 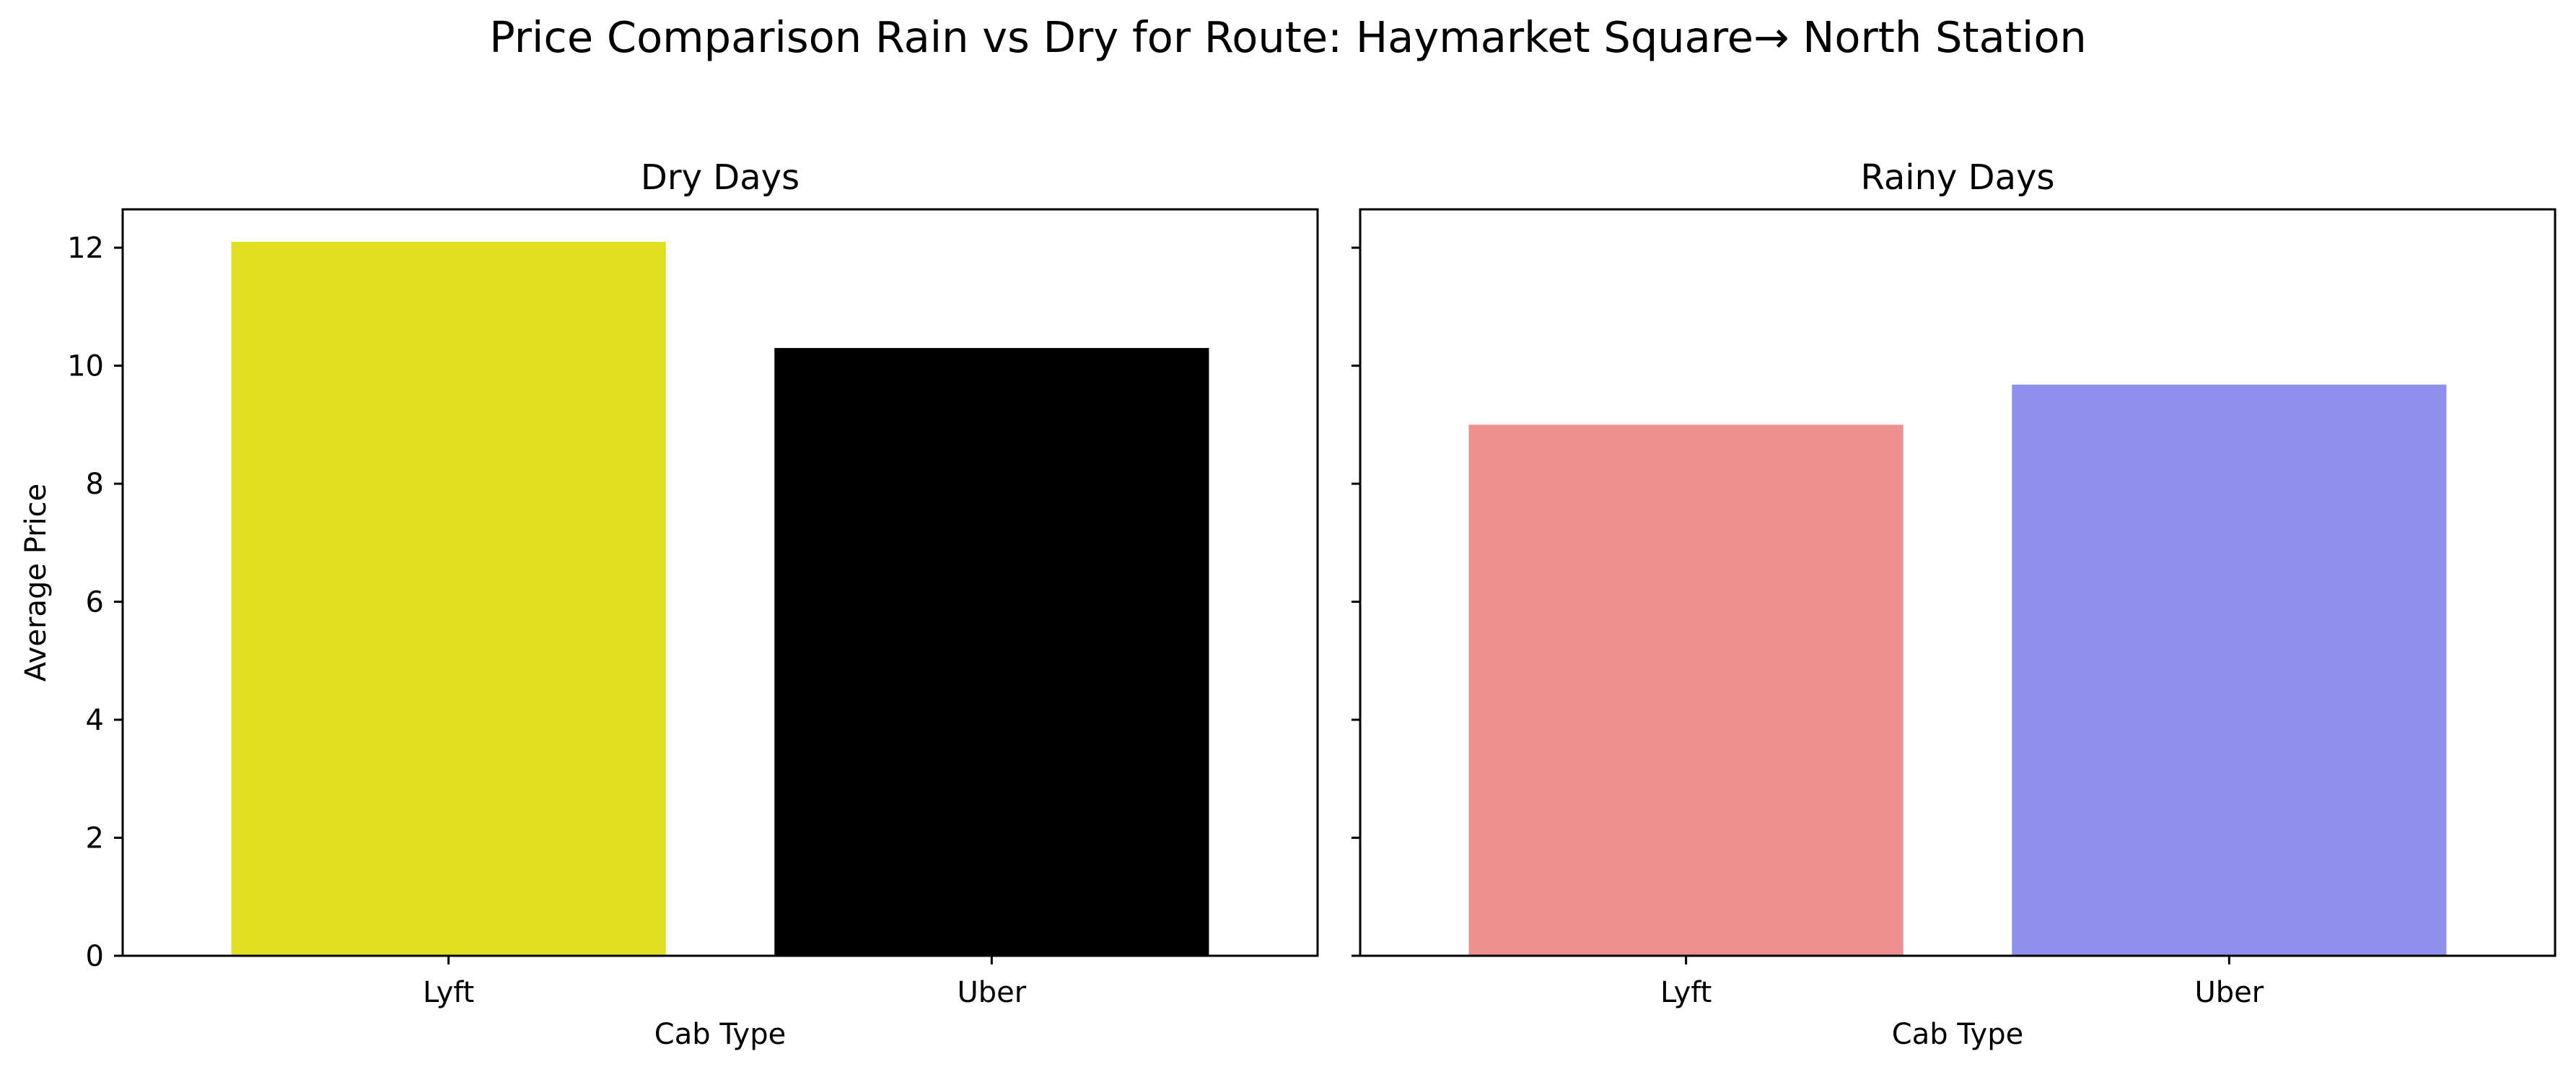 I want to click on x-axis-label-rainy: Cab Type, so click(x=1957, y=1034).